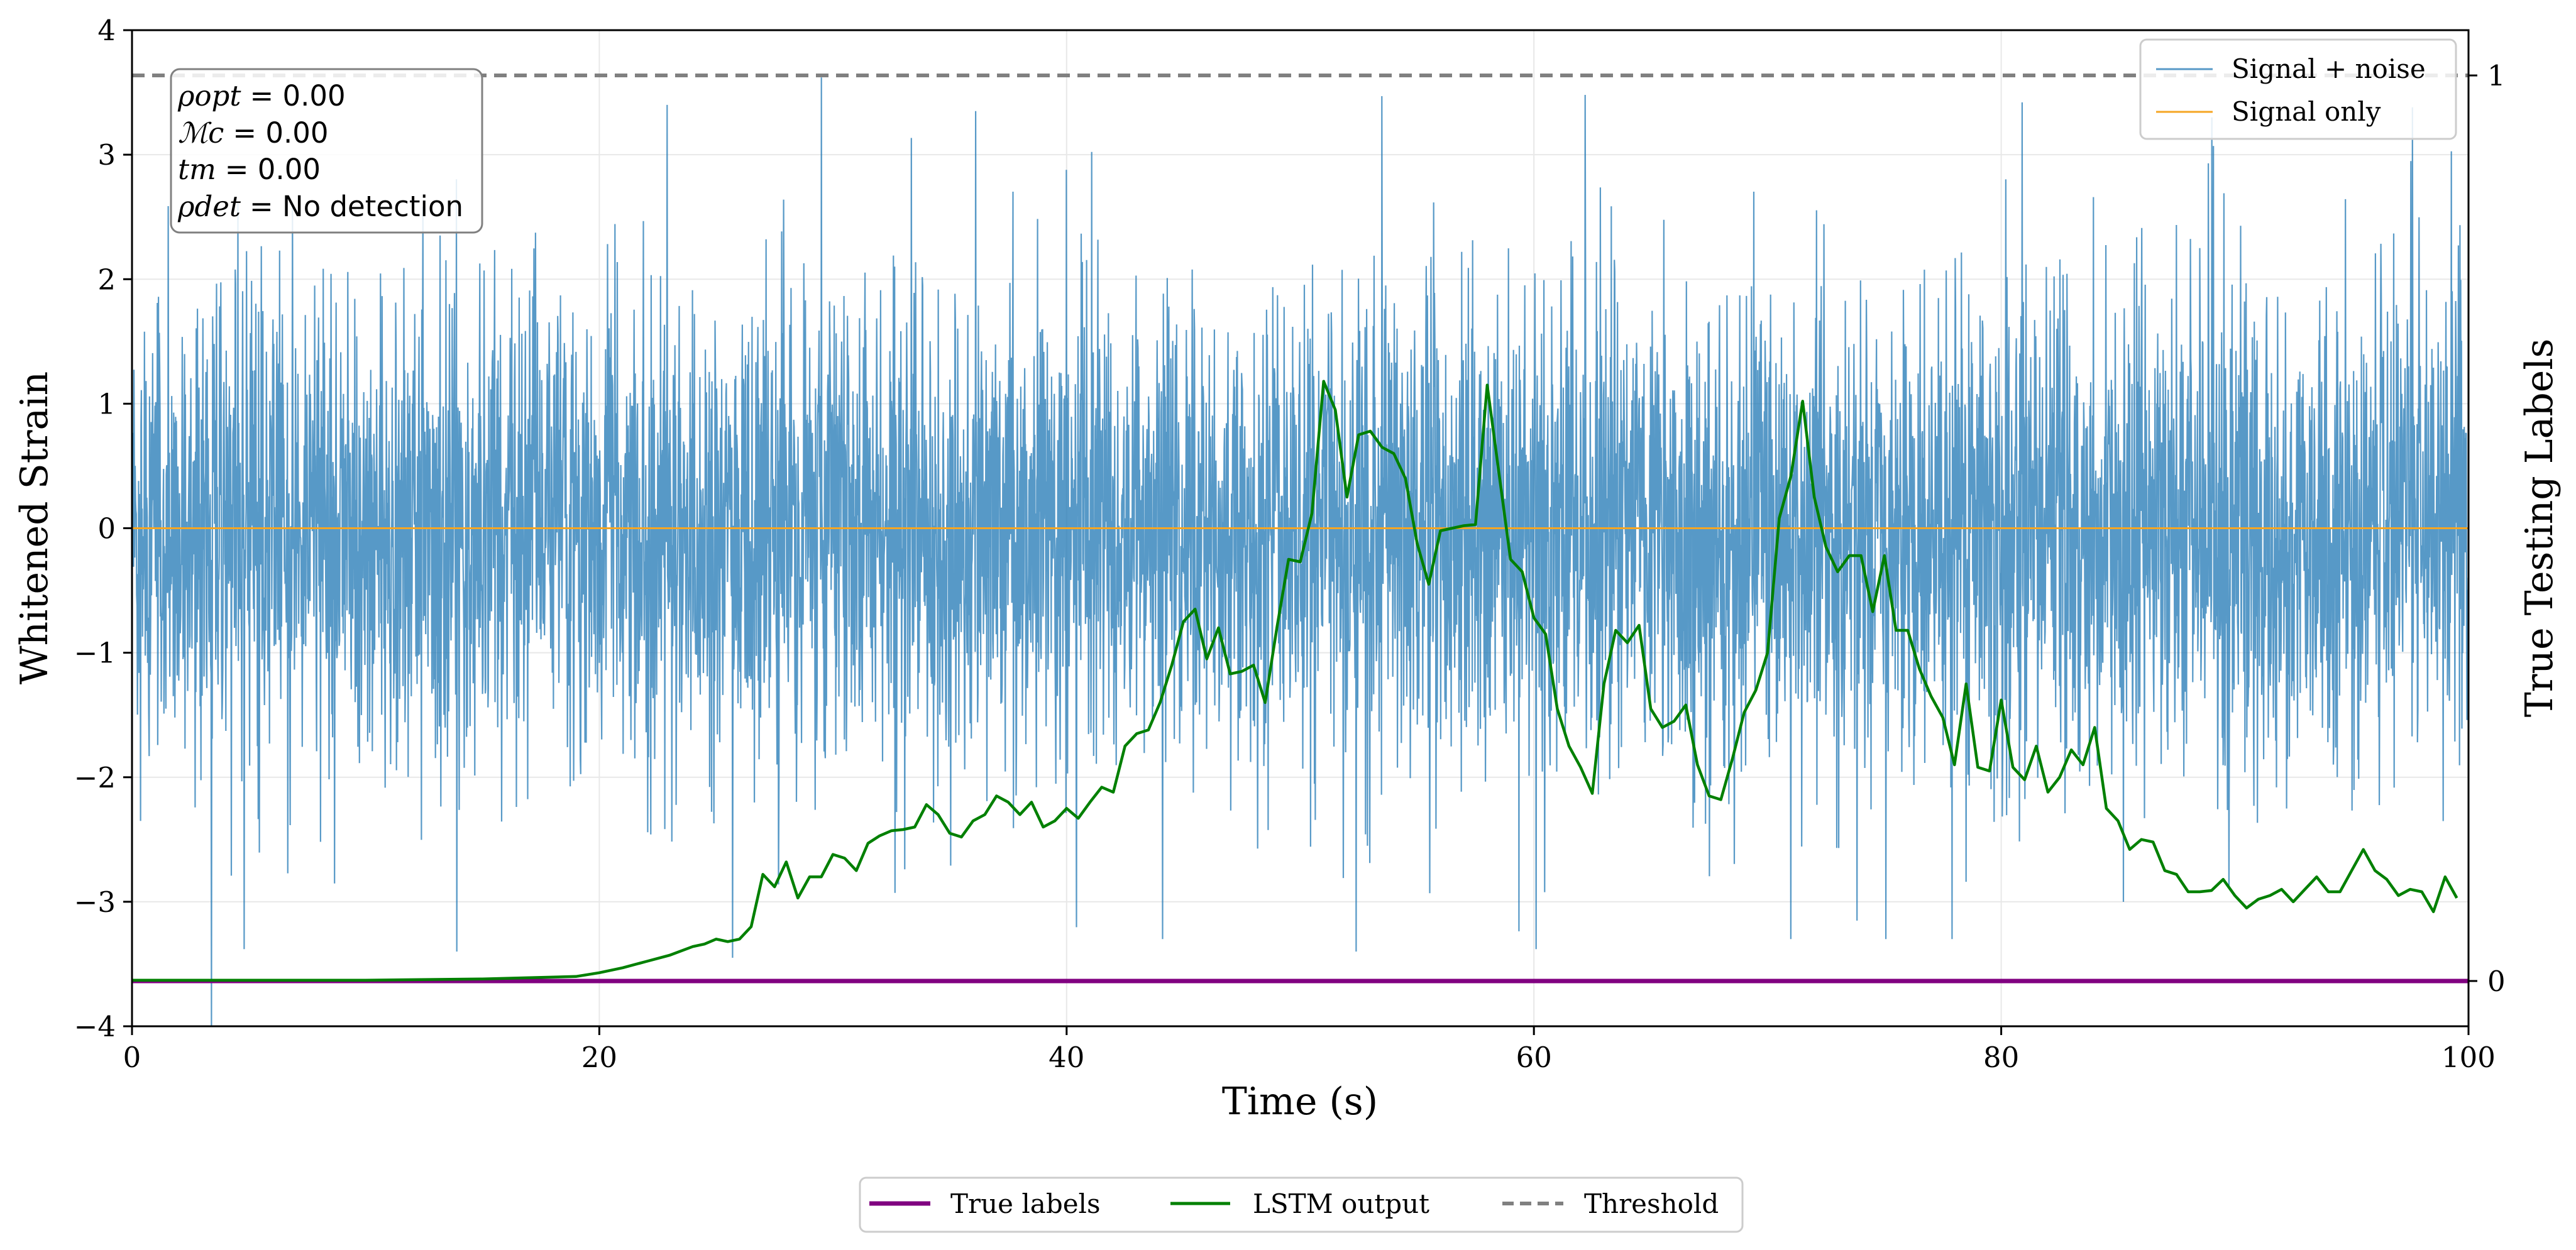 The image size is (2576, 1250). I want to click on info-tm: tm = 0.00, so click(250, 169).